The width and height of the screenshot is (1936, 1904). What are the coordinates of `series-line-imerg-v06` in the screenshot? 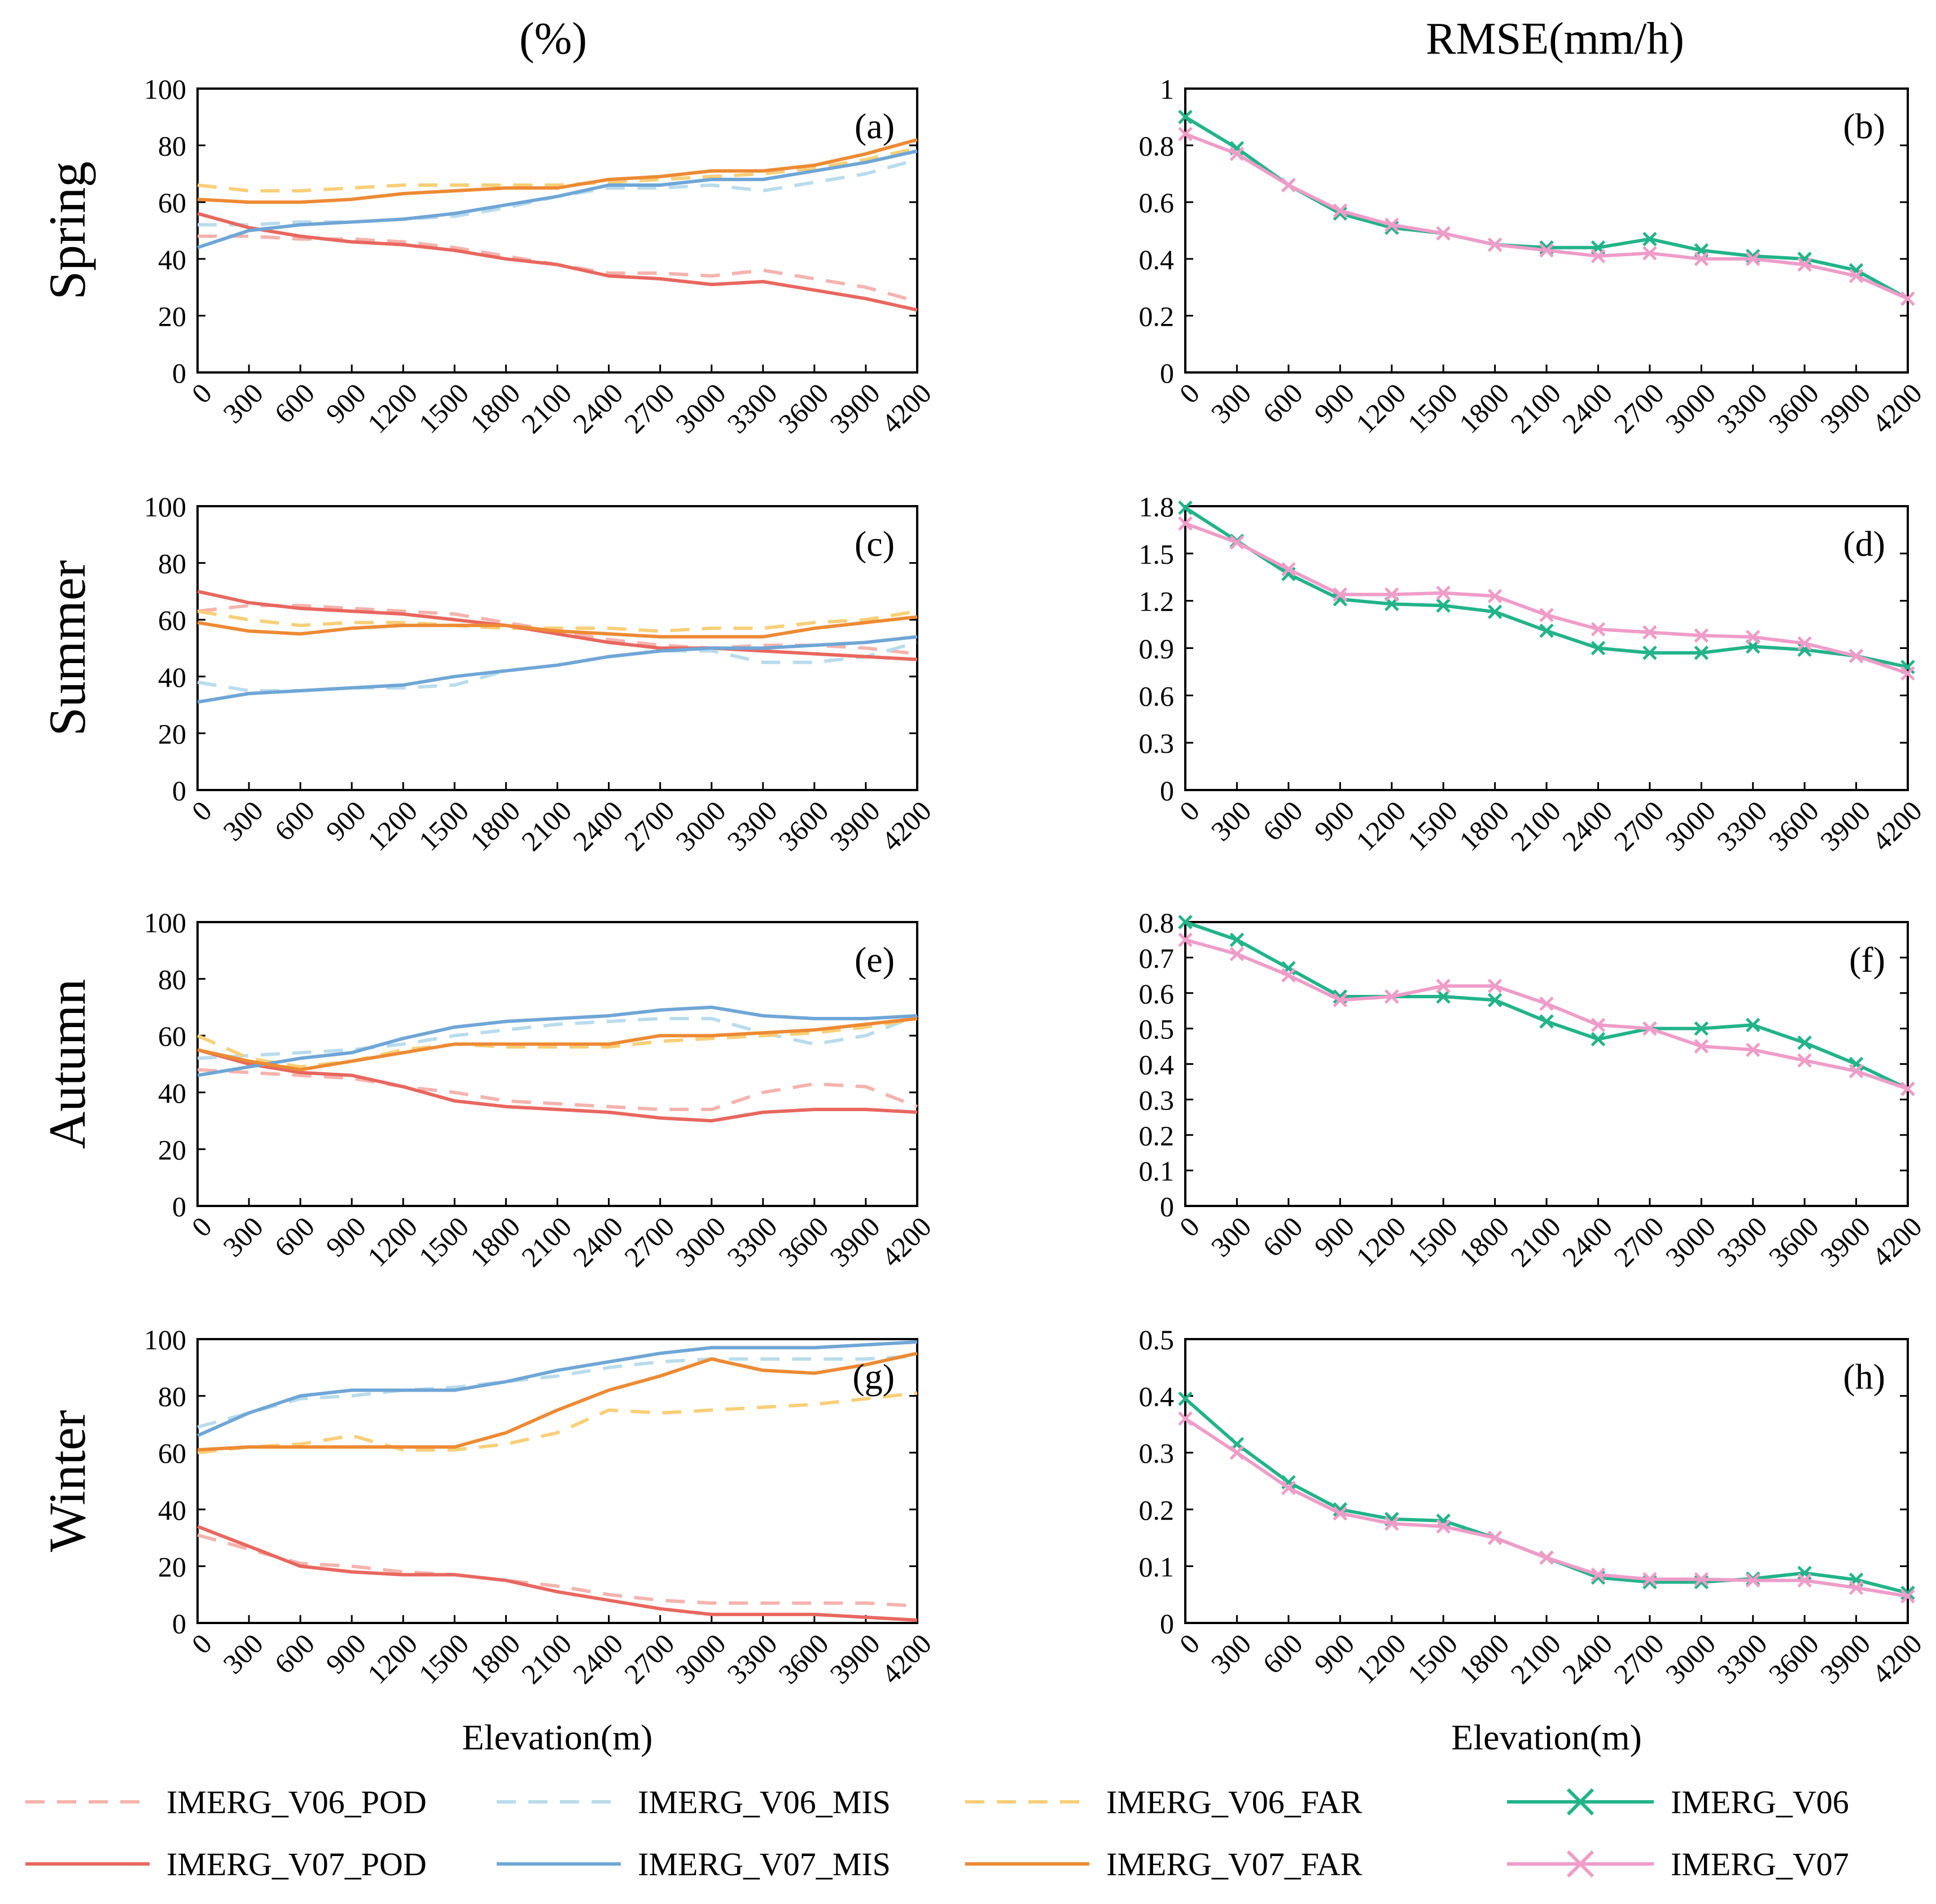 It's located at (1546, 1496).